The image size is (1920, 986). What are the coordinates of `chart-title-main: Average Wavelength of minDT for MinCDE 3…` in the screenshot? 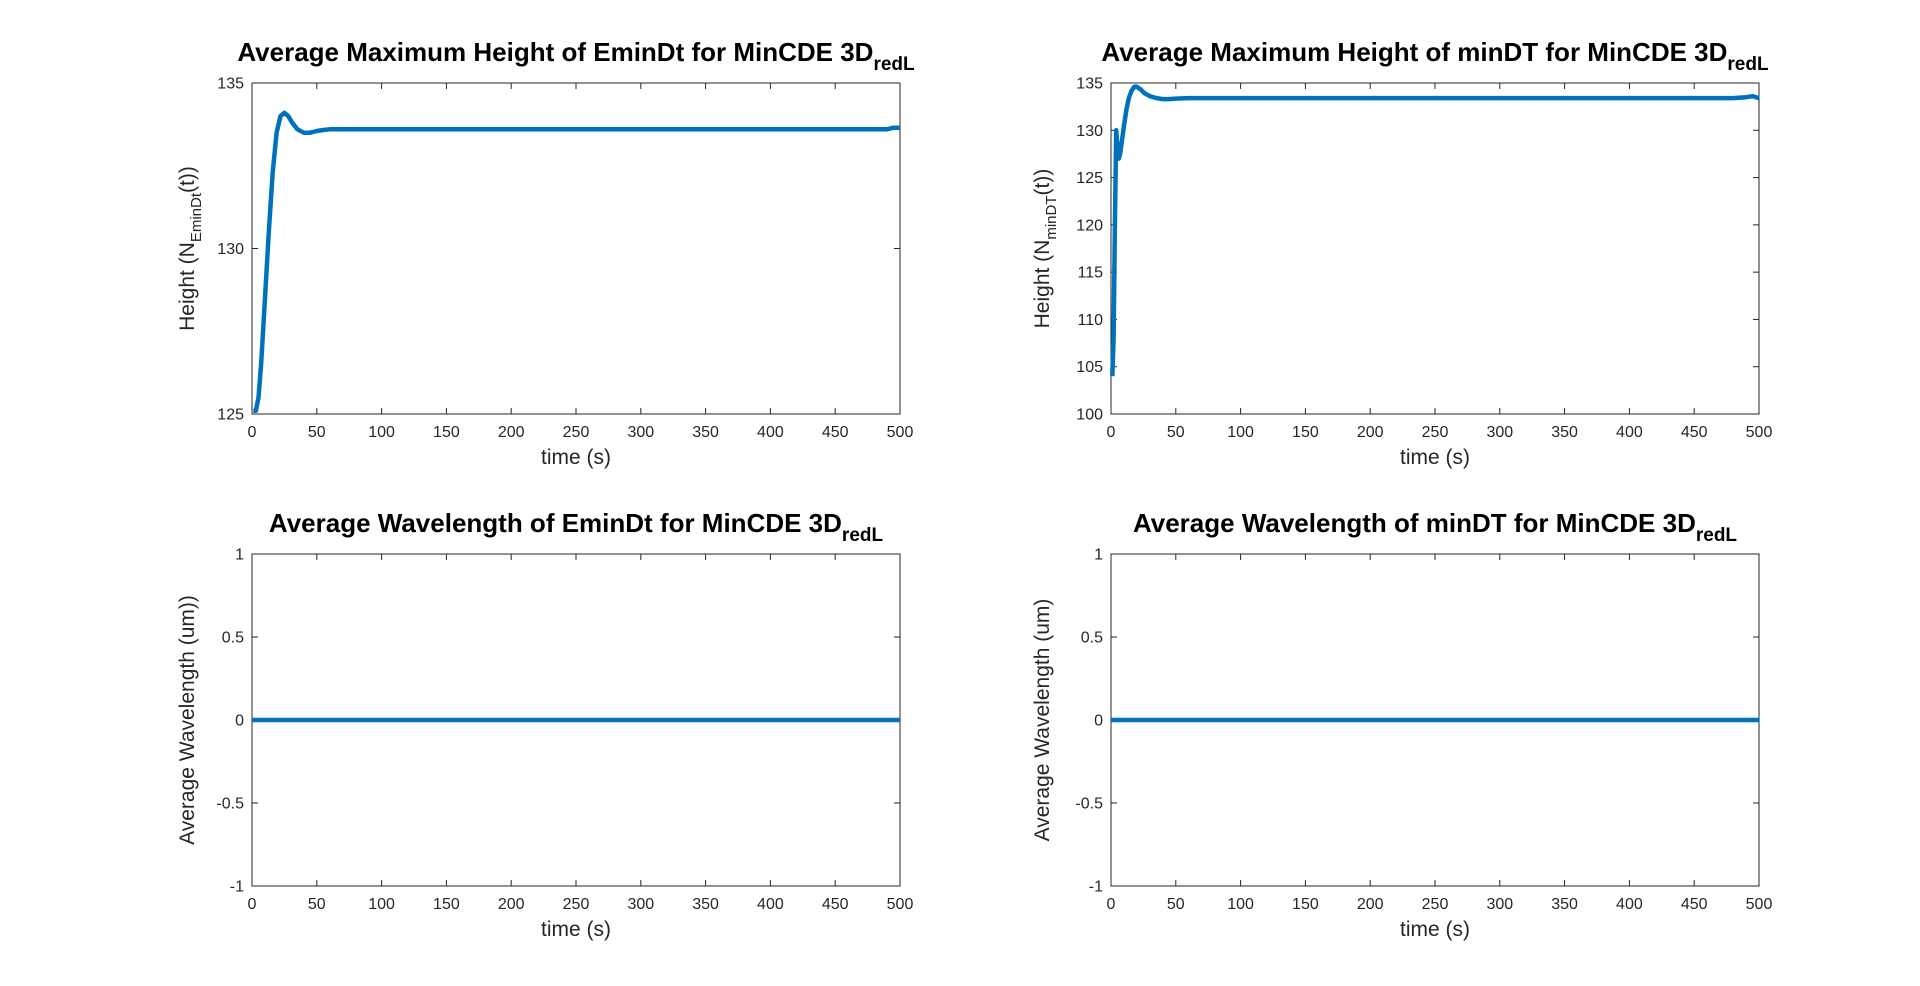 It's located at (1414, 523).